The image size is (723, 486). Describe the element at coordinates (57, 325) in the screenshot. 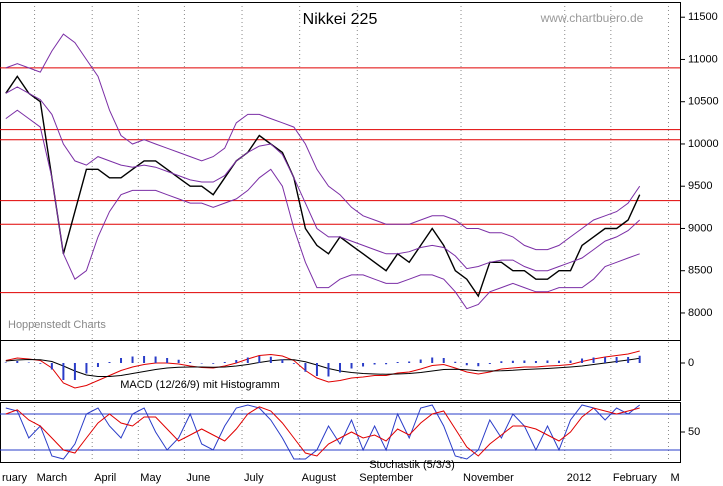

I see `annotation: Hoppenstedt Charts` at that location.